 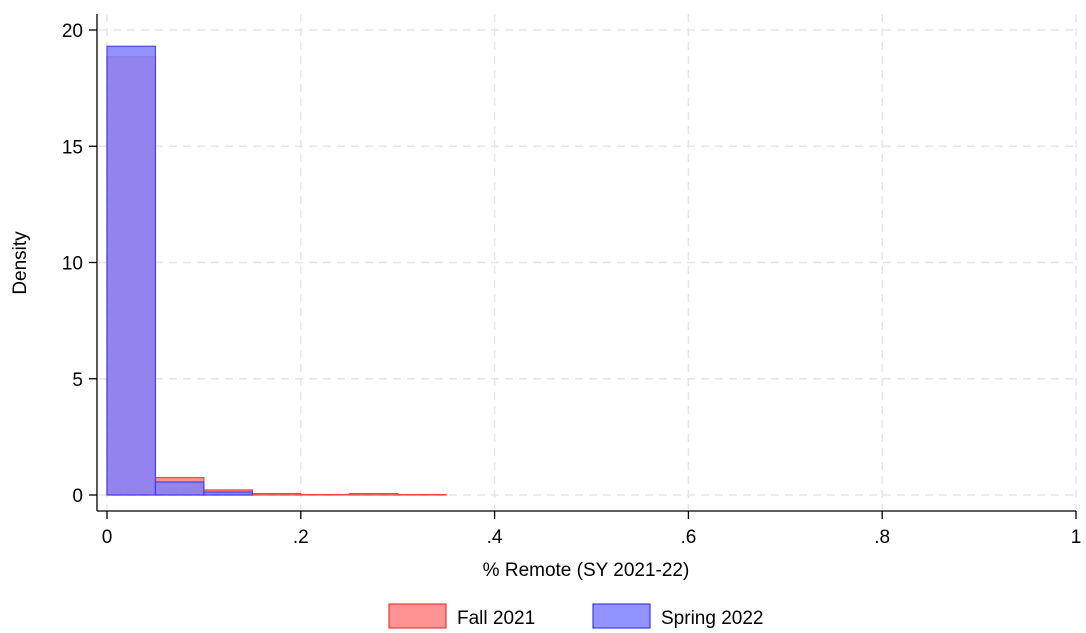 What do you see at coordinates (592, 529) in the screenshot?
I see `x-axis-ticks: 0 .2 .4 .6 .8 1` at bounding box center [592, 529].